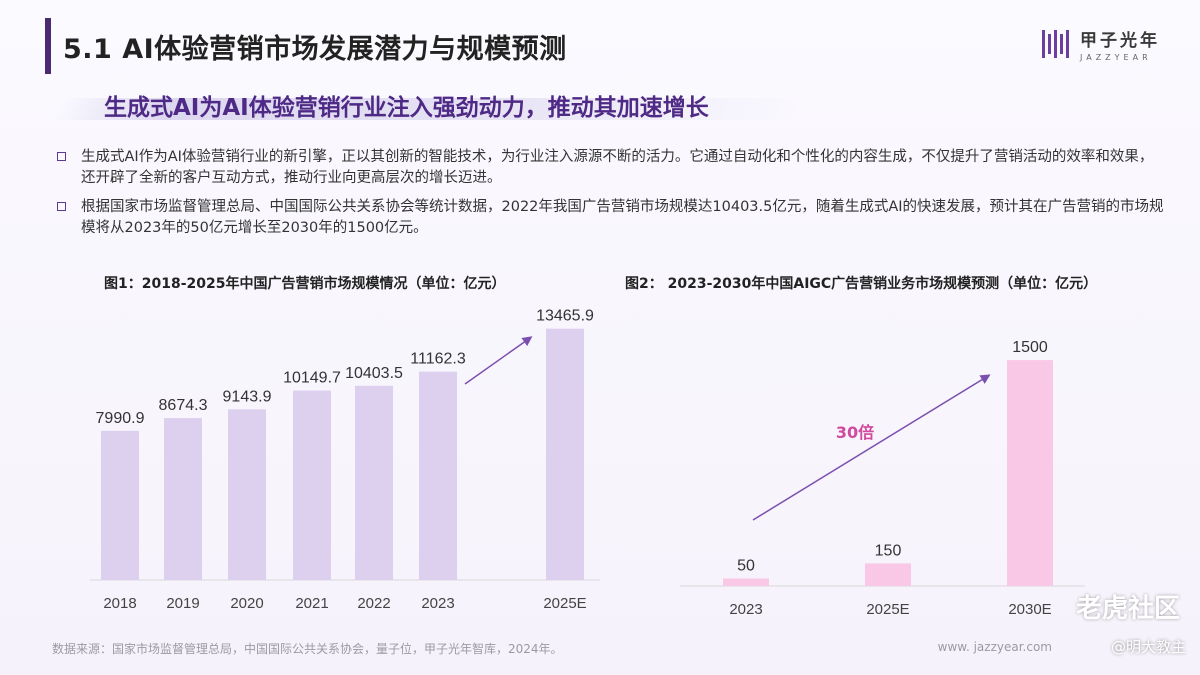 Image resolution: width=1200 pixels, height=675 pixels. What do you see at coordinates (855, 432) in the screenshot?
I see `multiplier-annotation: 30倍` at bounding box center [855, 432].